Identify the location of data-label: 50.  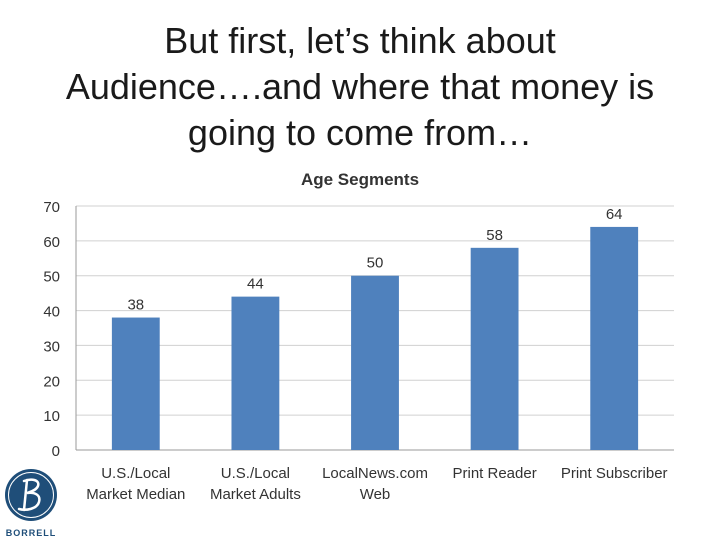
(375, 263).